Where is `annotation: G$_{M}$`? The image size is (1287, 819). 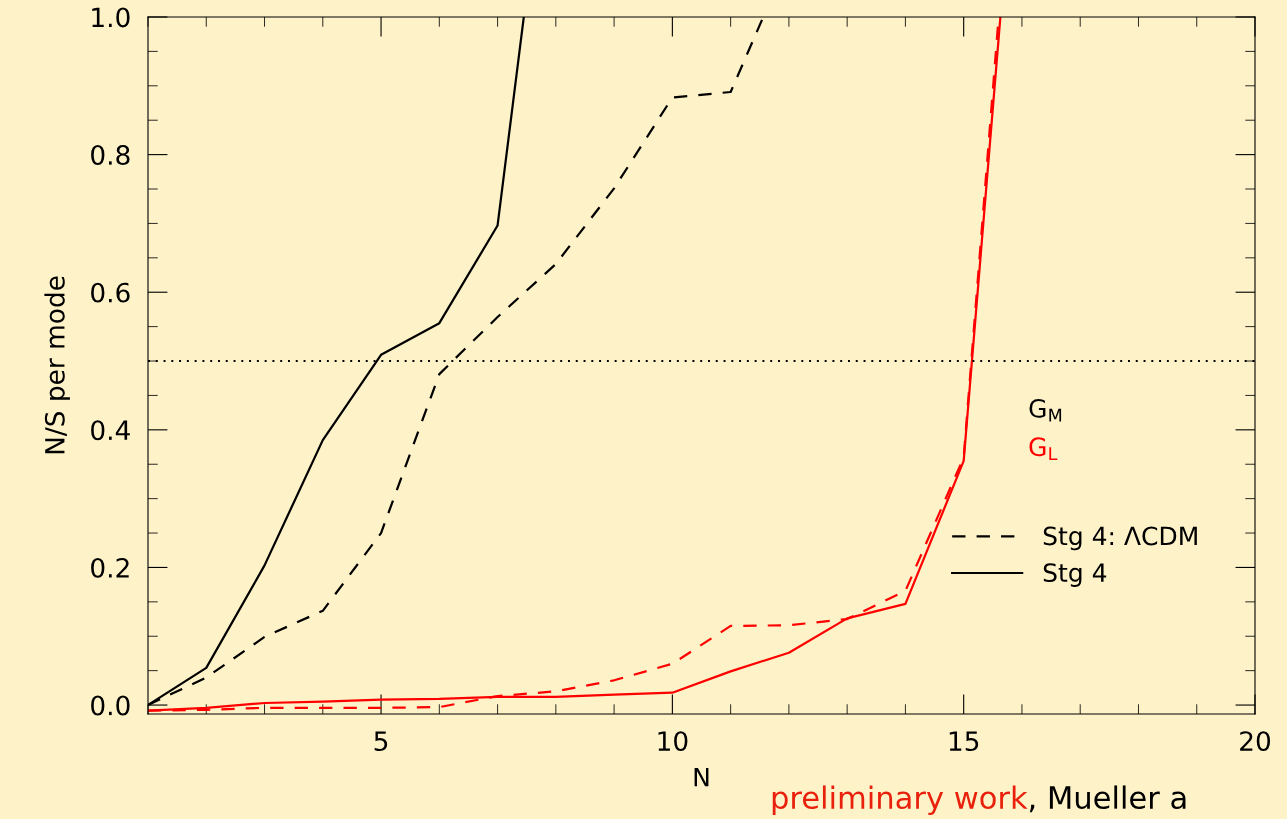
annotation: G$_{M}$ is located at coordinates (1045, 410).